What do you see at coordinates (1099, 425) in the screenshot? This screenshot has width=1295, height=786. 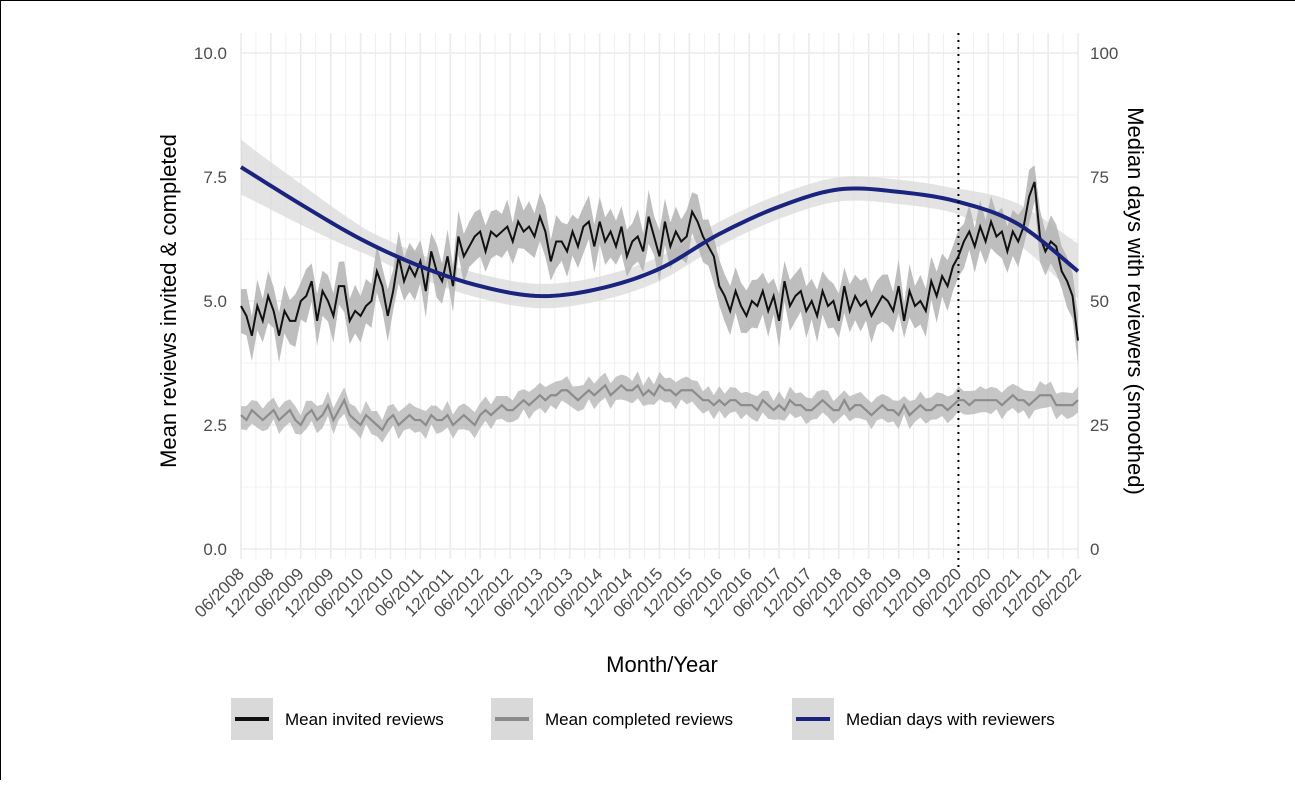 I see `y-right-tick-label: 25` at bounding box center [1099, 425].